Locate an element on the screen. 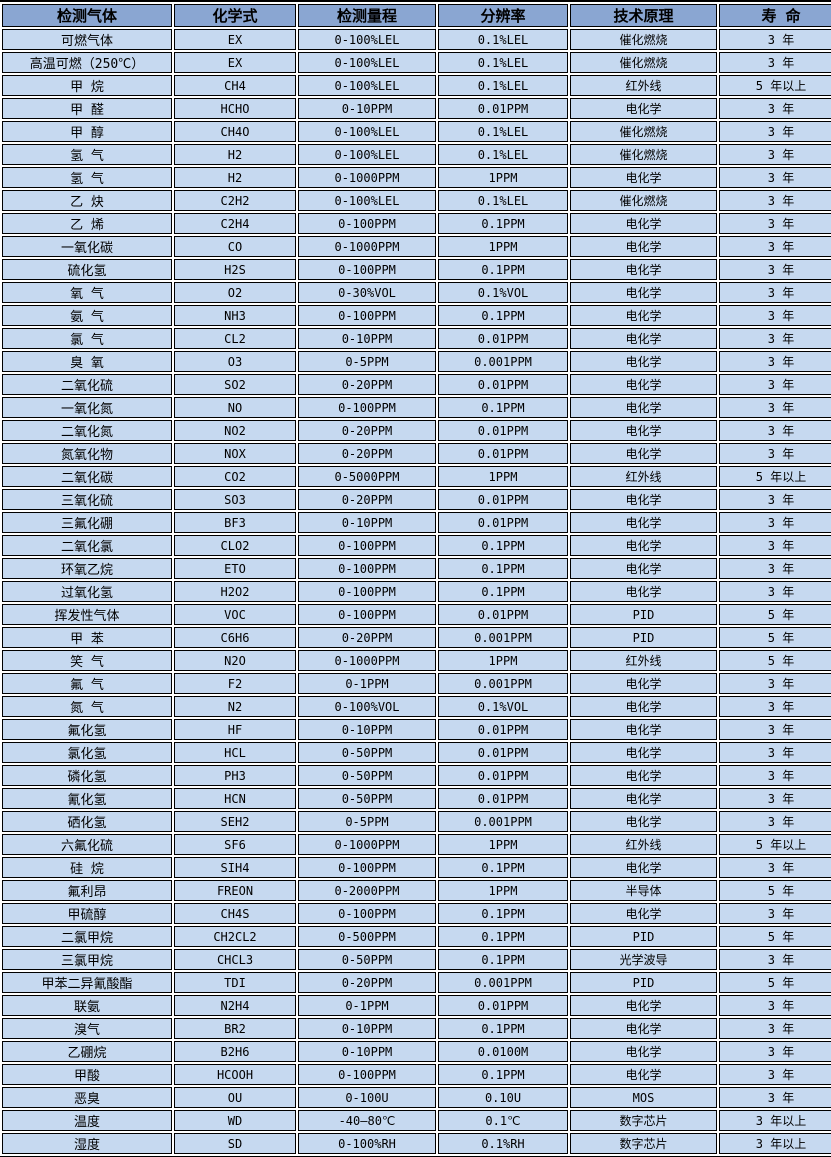 Image resolution: width=831 pixels, height=1157 pixels. table-row: 一氧化氮 NO 0-100PPM 0.1PPM 电化学 3 年 is located at coordinates (416, 407).